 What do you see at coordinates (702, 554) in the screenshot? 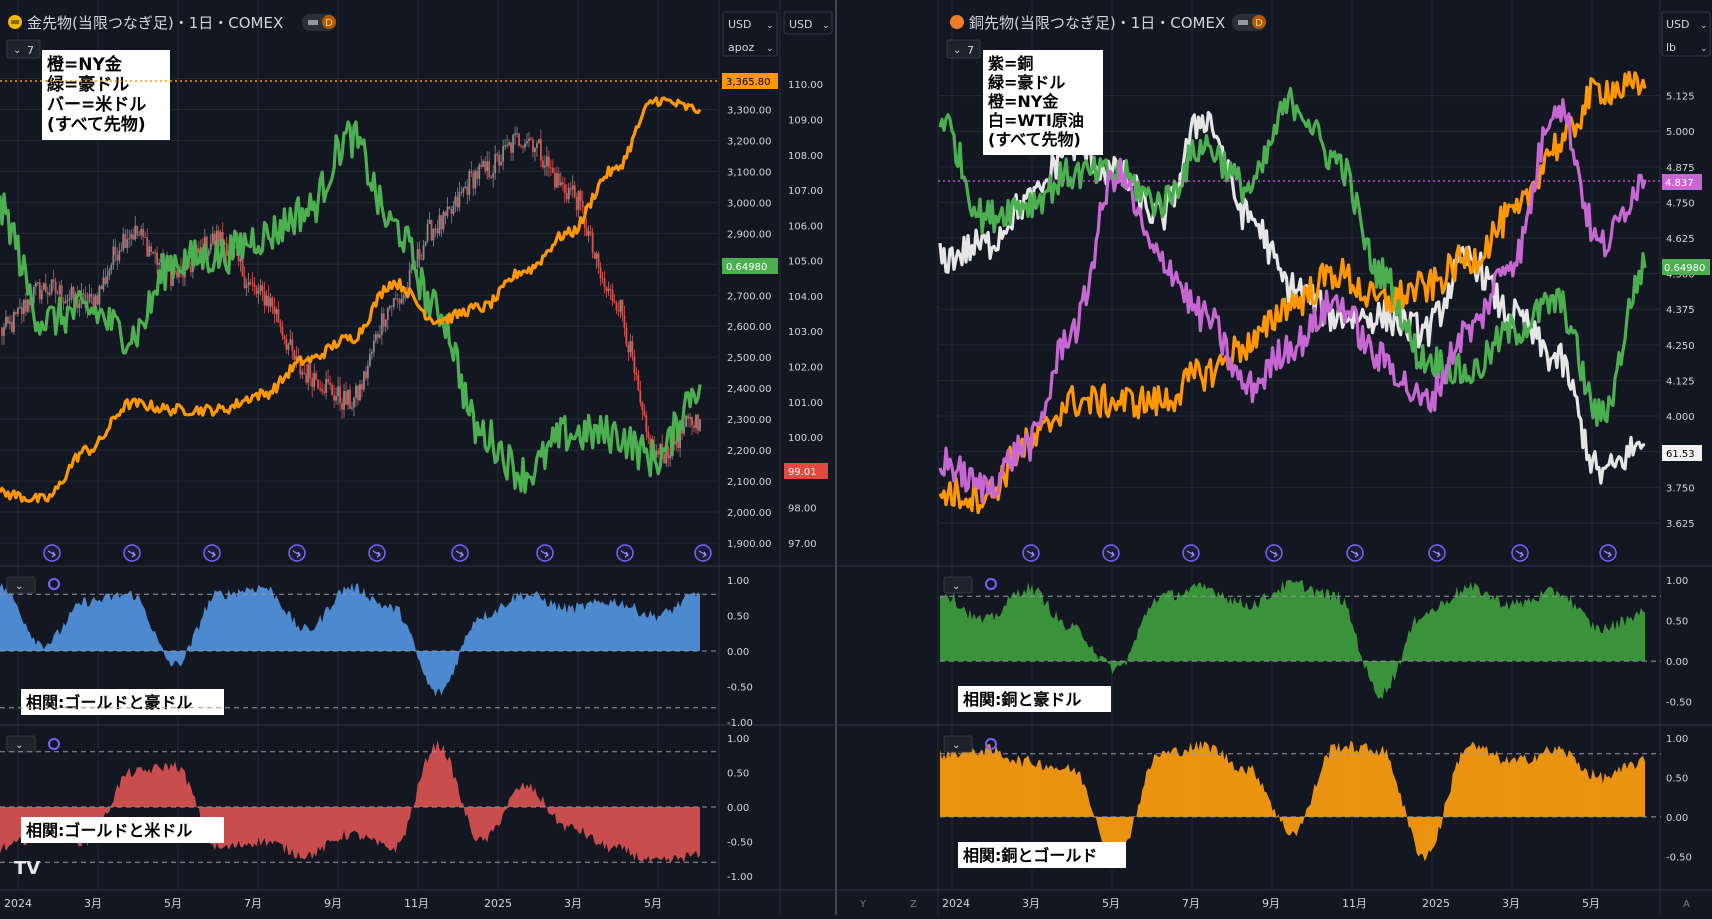
I see `event-arrow-icon` at bounding box center [702, 554].